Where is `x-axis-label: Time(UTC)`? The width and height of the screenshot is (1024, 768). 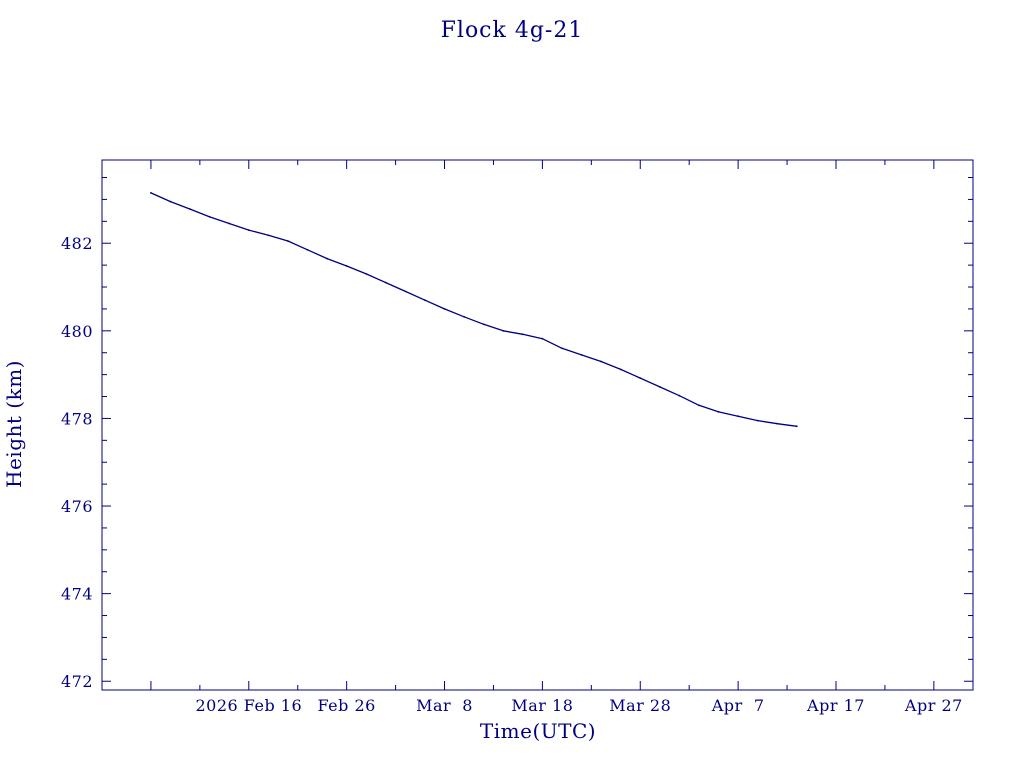
x-axis-label: Time(UTC) is located at coordinates (538, 731).